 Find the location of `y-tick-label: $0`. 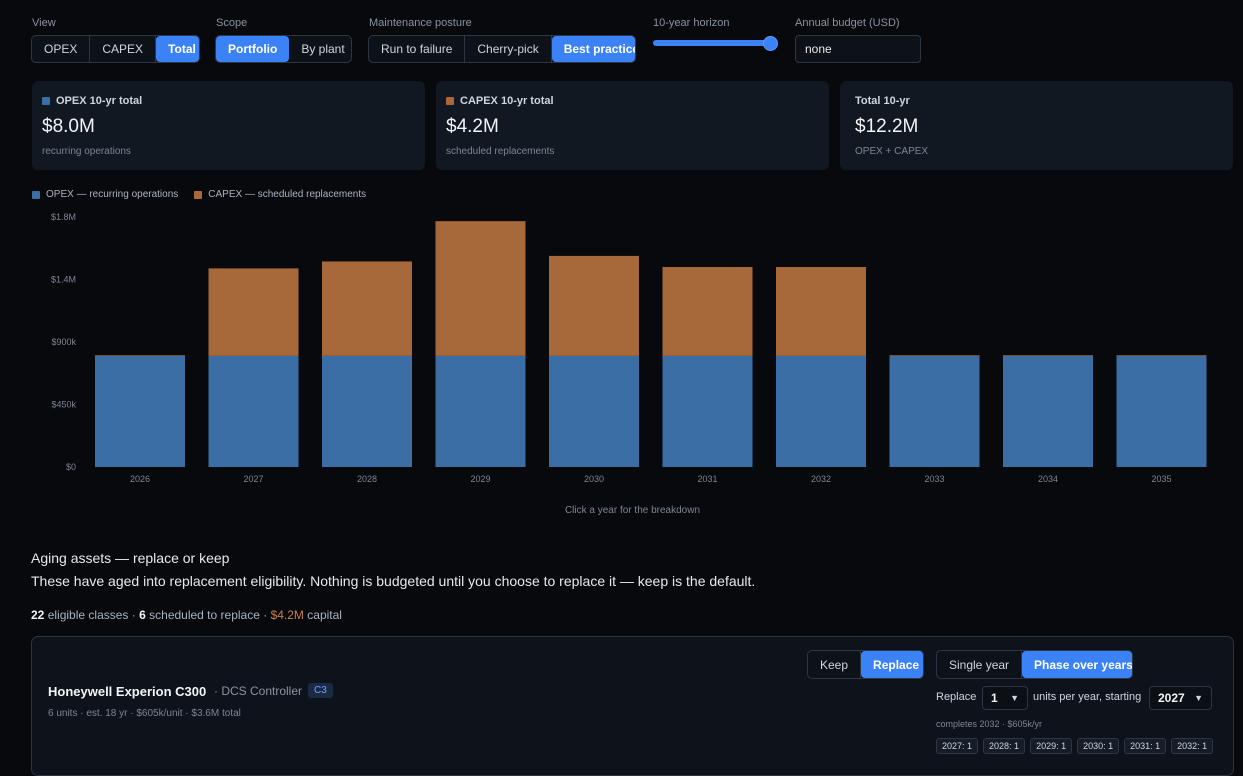

y-tick-label: $0 is located at coordinates (71, 467).